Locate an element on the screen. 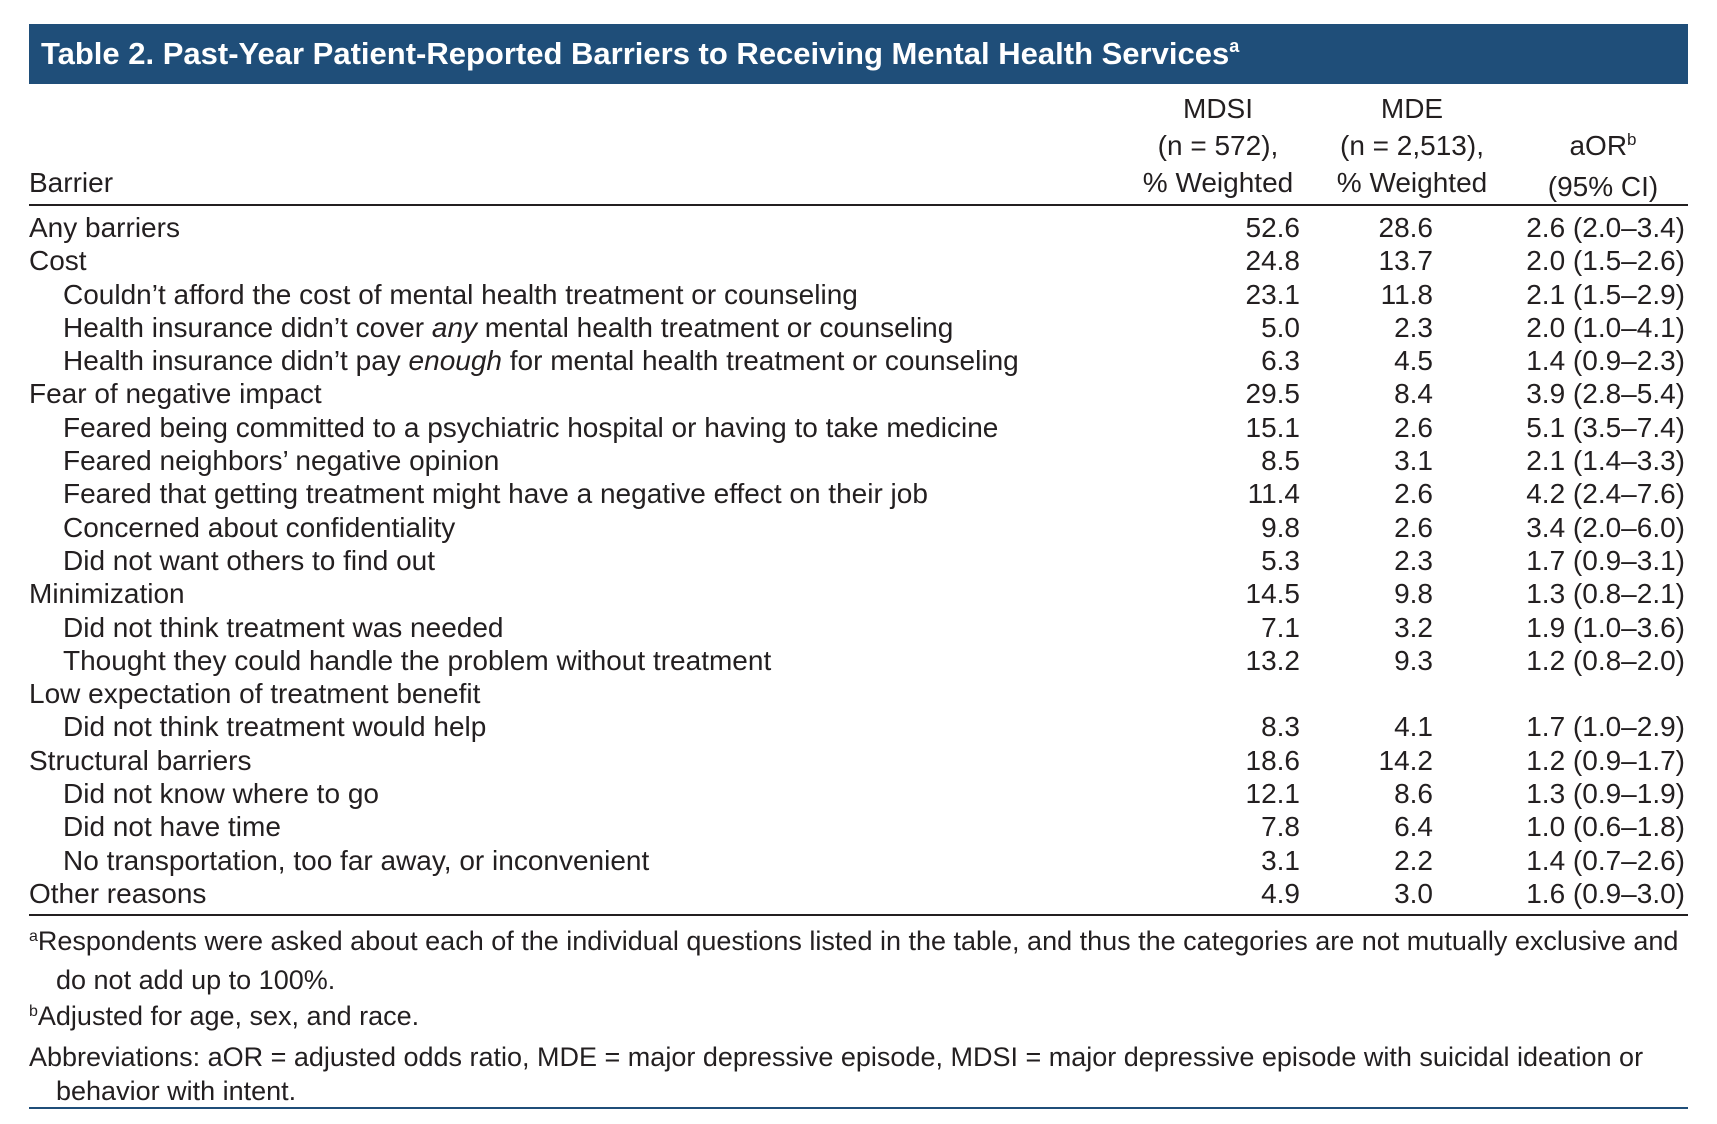 Image resolution: width=1717 pixels, height=1124 pixels. mdsi-value: 29.5 is located at coordinates (1273, 394).